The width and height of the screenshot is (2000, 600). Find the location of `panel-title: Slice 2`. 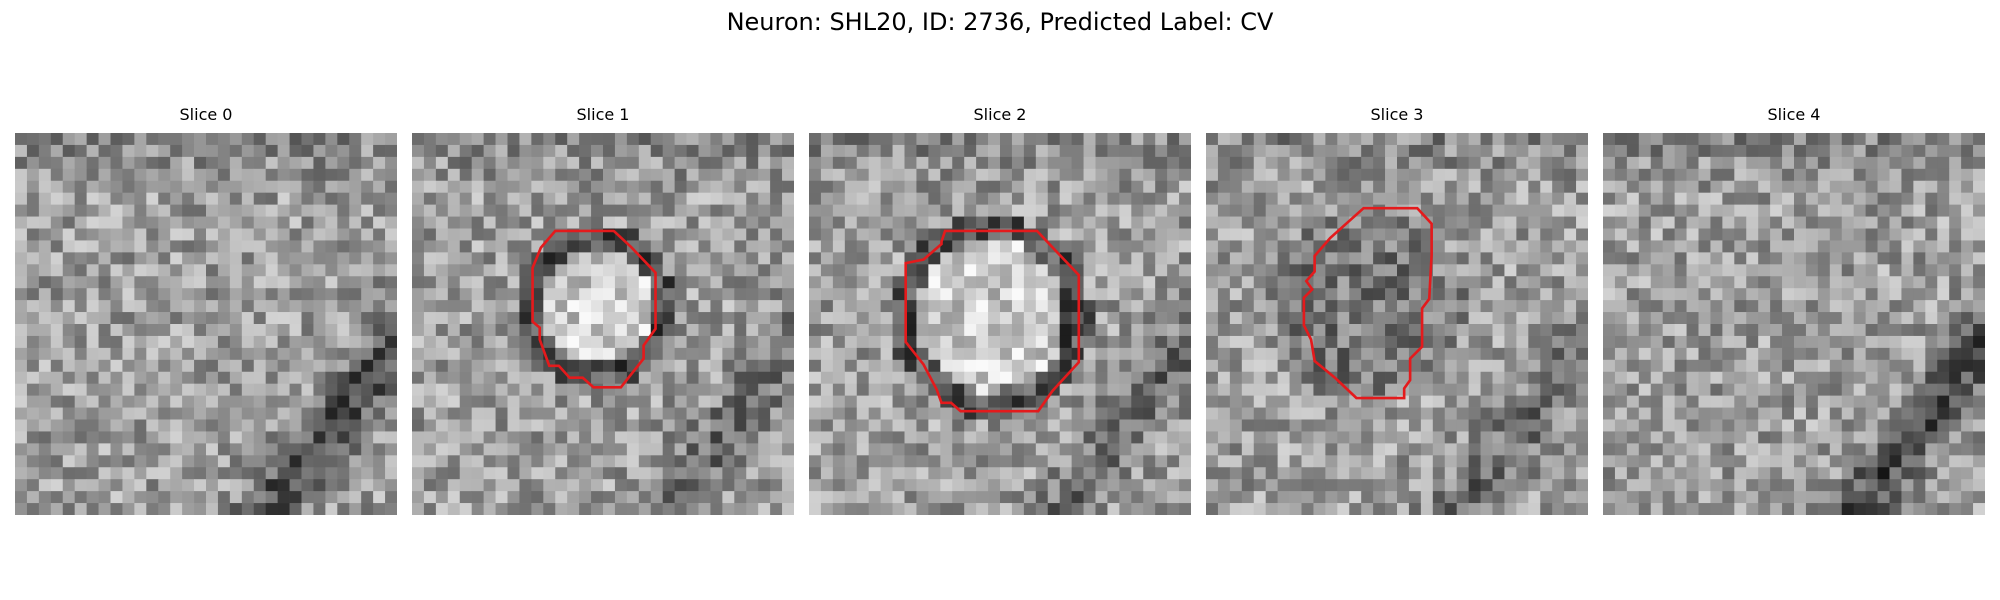

panel-title: Slice 2 is located at coordinates (1000, 114).